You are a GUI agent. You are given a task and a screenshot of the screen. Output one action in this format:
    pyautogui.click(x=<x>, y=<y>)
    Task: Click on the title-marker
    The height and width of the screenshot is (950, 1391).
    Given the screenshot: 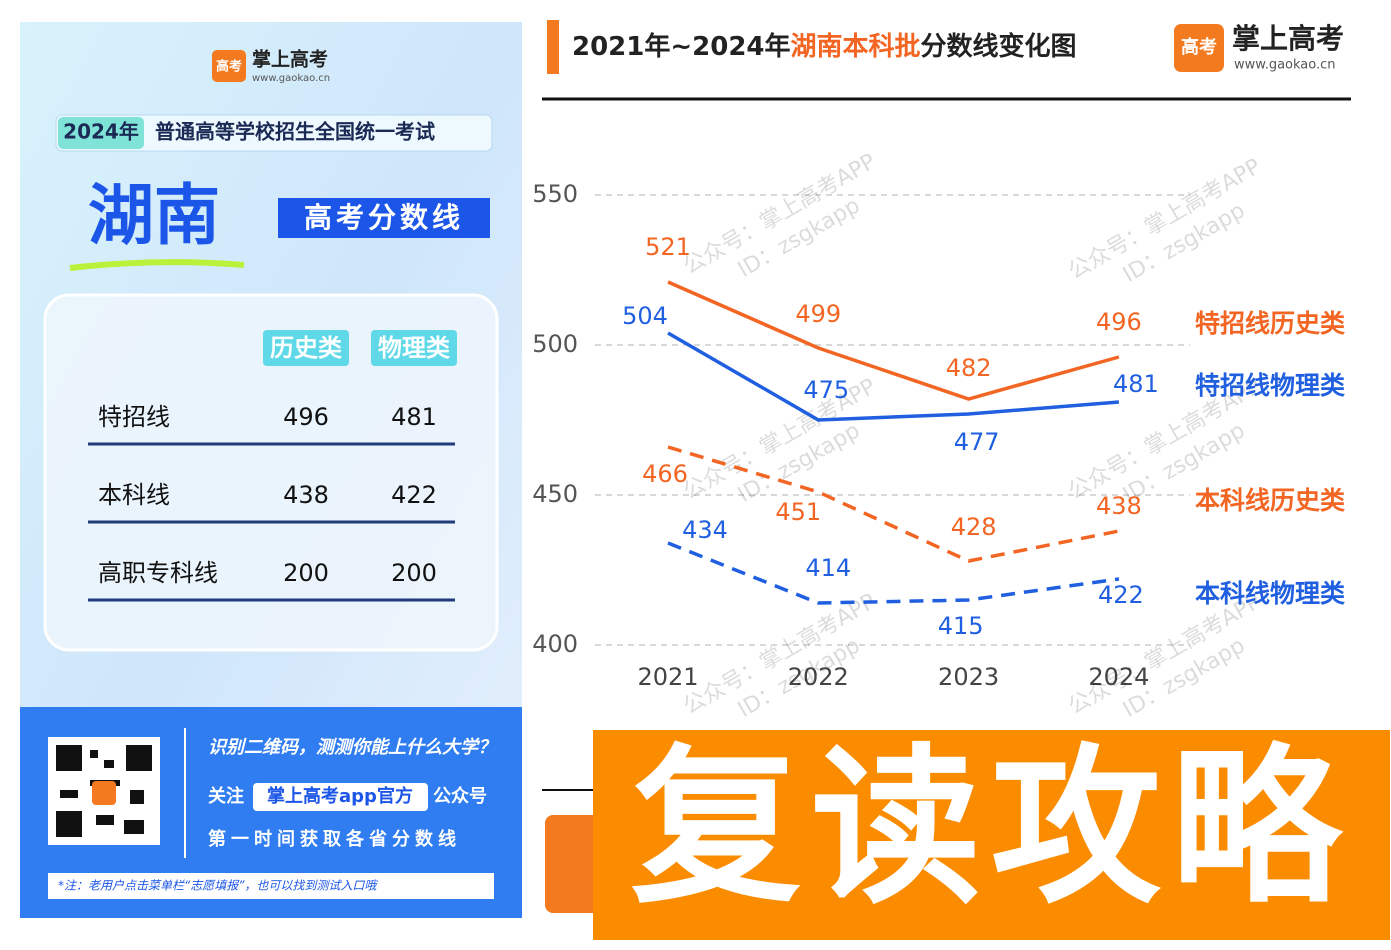 What is the action you would take?
    pyautogui.click(x=553, y=47)
    